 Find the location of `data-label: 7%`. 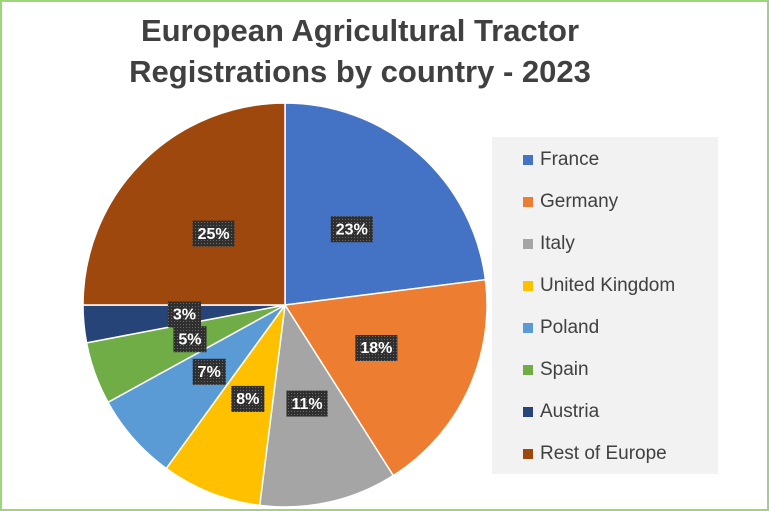

data-label: 7% is located at coordinates (209, 372).